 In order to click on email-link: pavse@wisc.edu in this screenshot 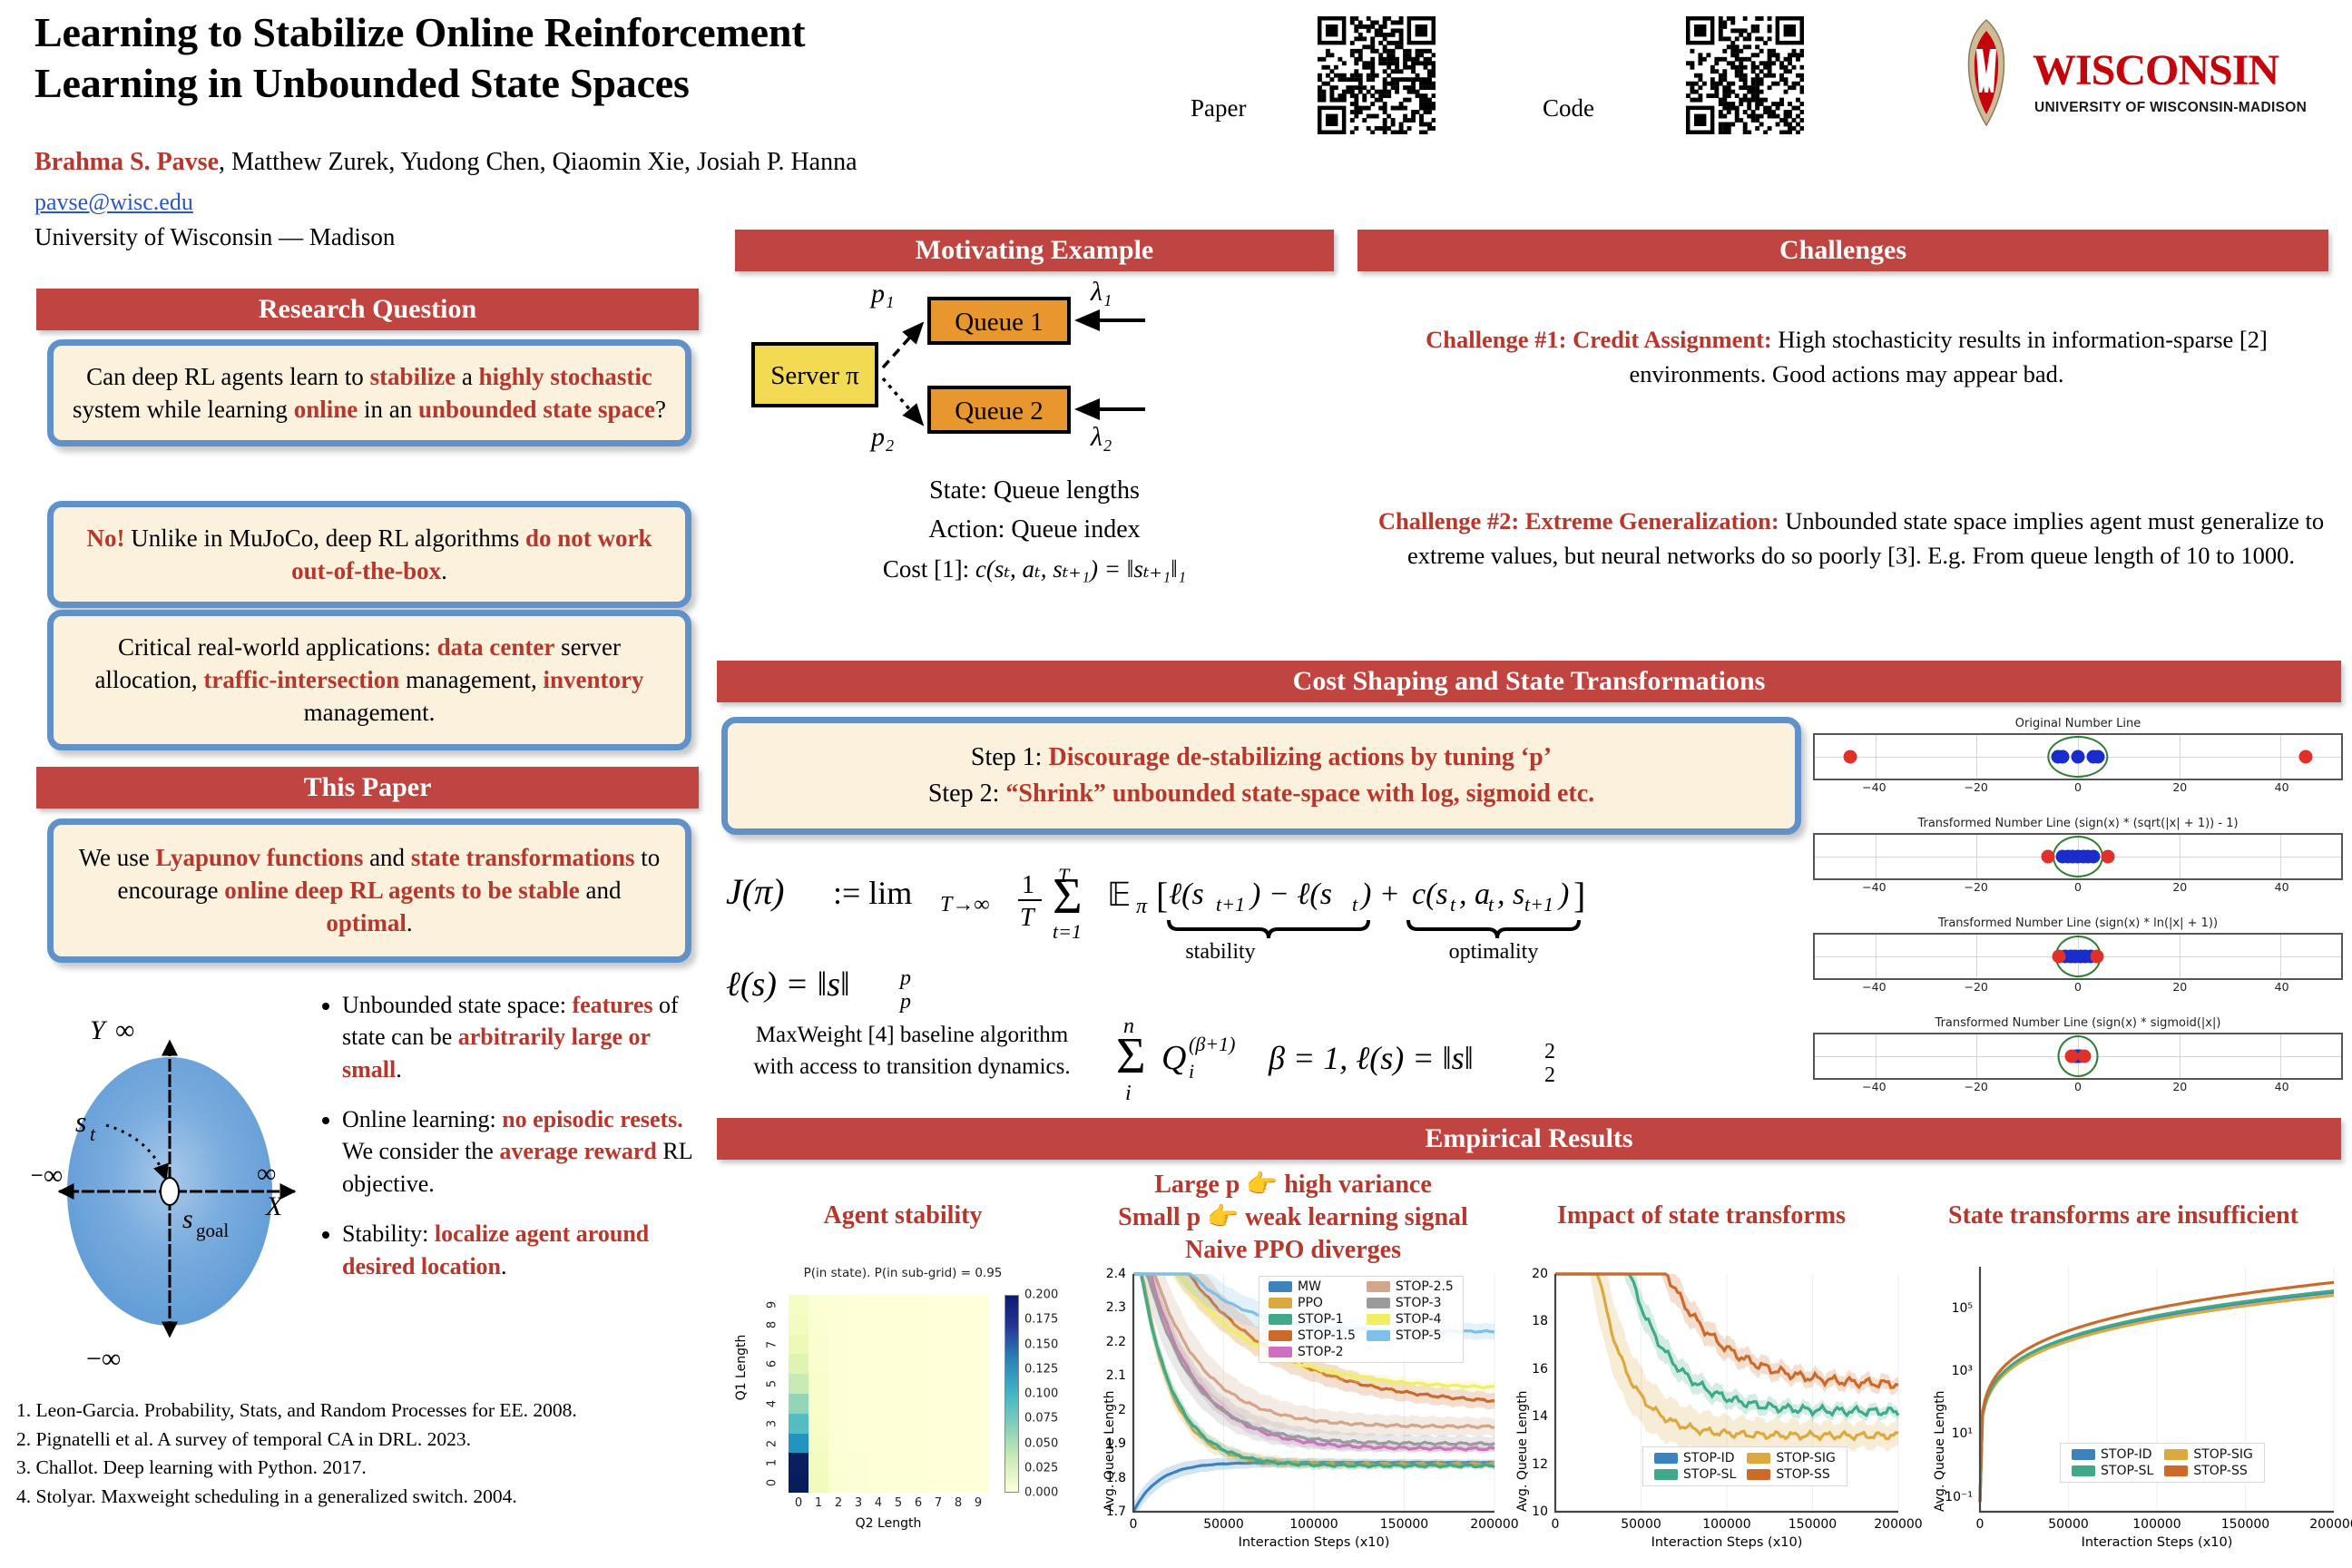, I will do `click(113, 202)`.